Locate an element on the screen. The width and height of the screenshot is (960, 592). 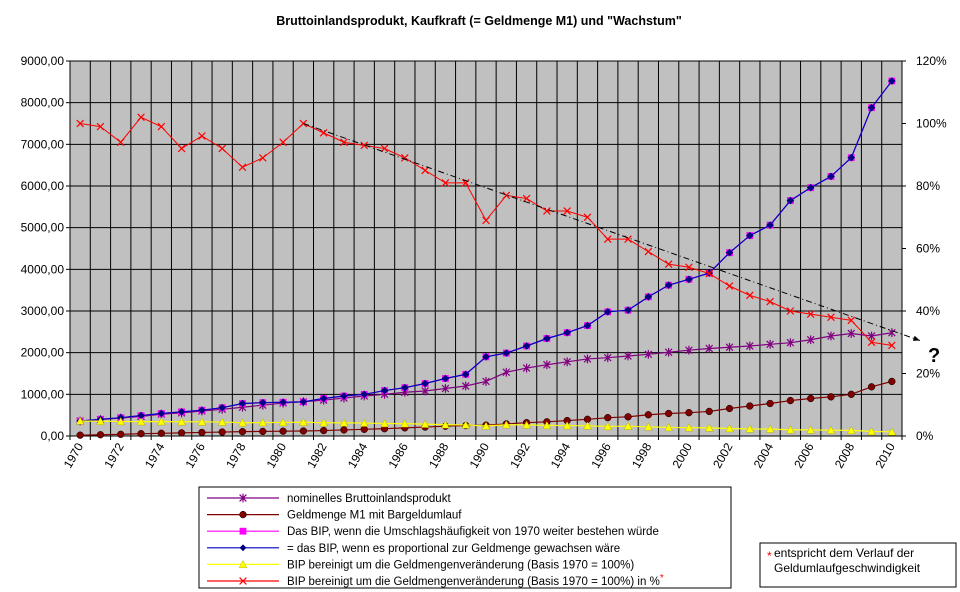
y-axis-right: 0% 20% 40% 60% 80% 100% 120% is located at coordinates (924, 248).